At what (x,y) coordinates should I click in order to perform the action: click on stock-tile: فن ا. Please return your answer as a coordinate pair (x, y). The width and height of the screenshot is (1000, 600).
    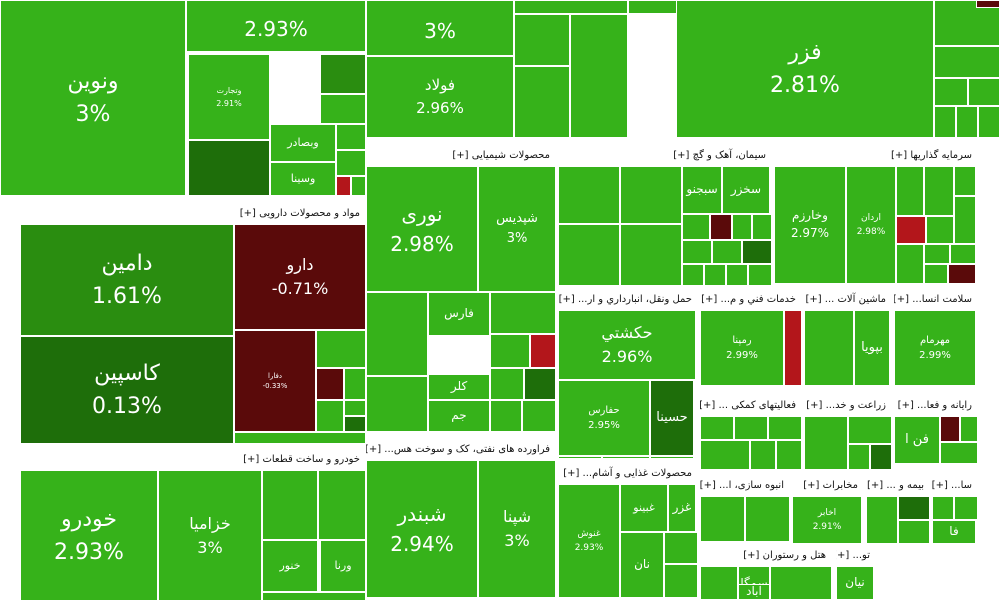
    Looking at the image, I should click on (917, 440).